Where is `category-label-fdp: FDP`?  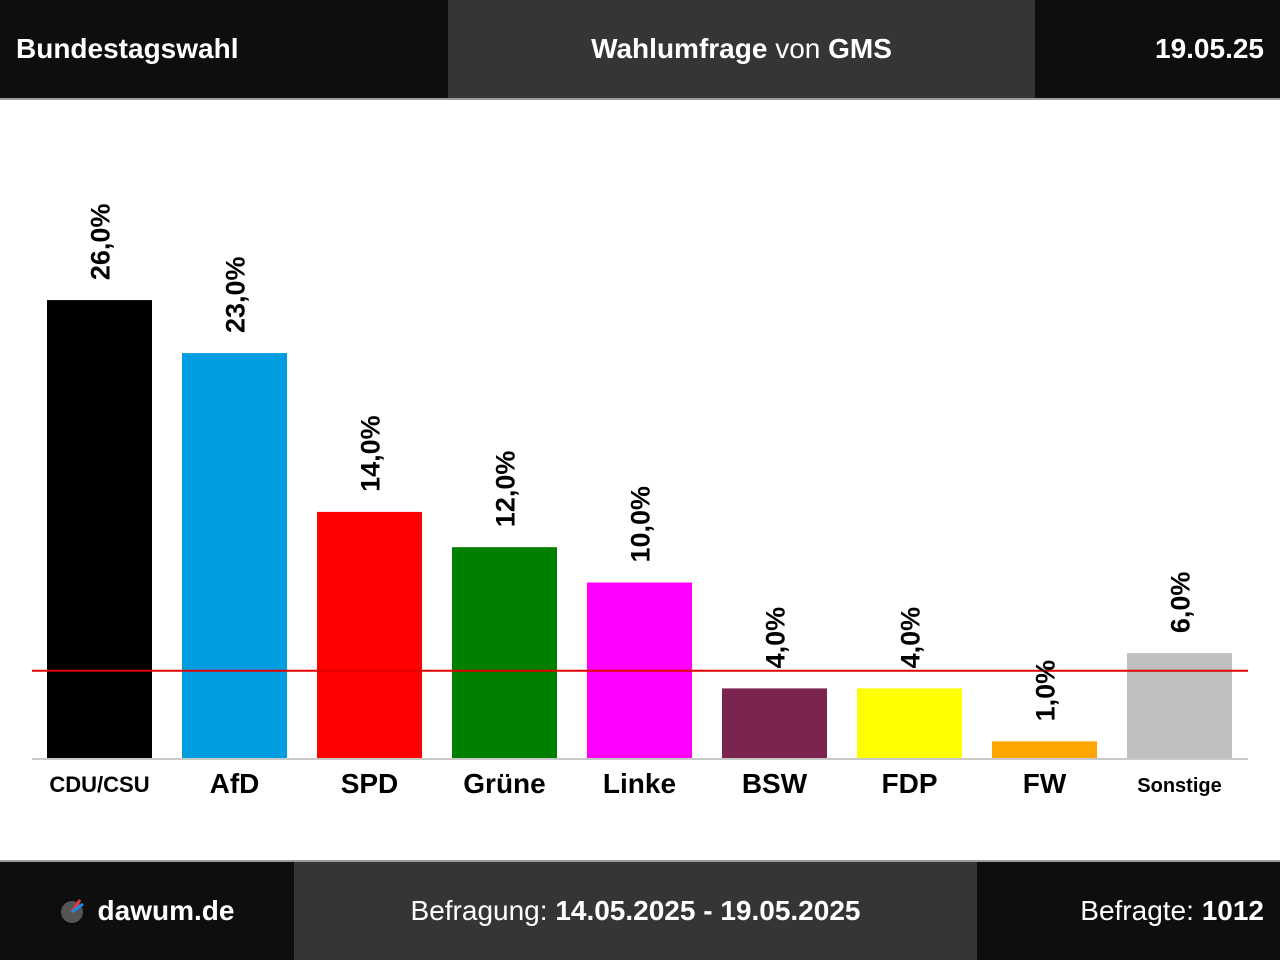
category-label-fdp: FDP is located at coordinates (910, 783).